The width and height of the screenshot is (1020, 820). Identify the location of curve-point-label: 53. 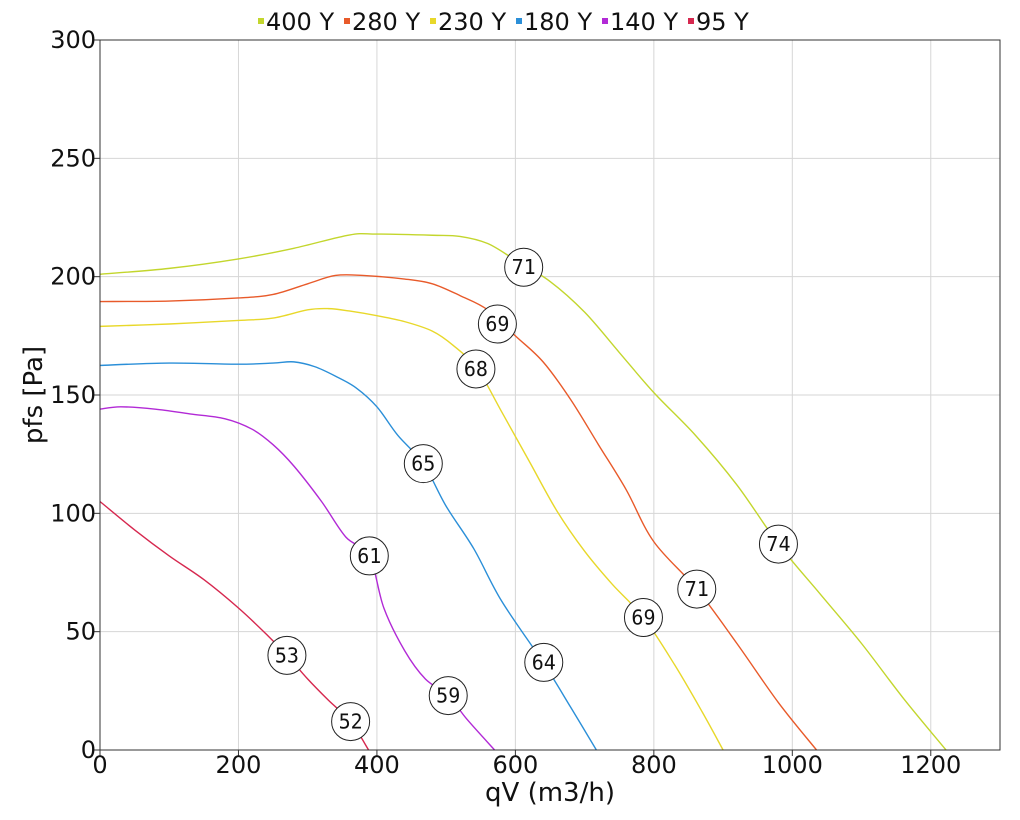
(287, 655).